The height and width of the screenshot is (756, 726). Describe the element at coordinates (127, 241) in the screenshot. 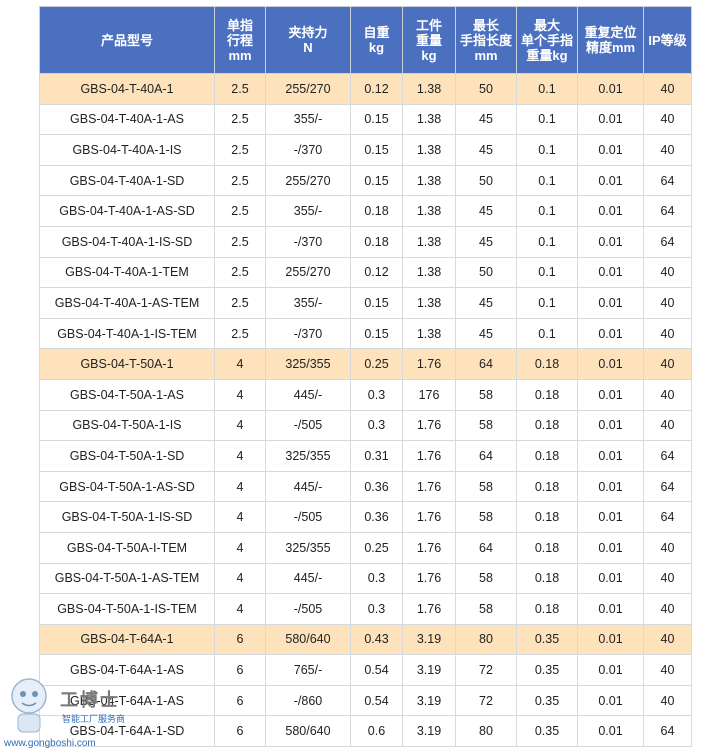

I see `model-cell: GBS-04-T-40A-1-IS-SD` at that location.